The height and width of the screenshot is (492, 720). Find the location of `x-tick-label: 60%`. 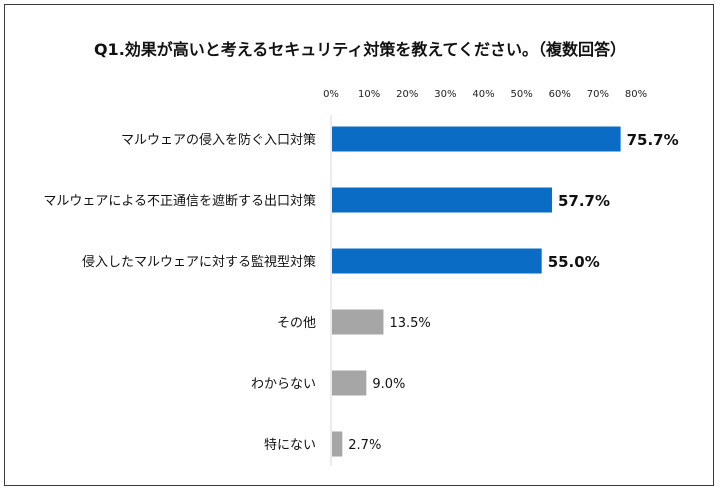

x-tick-label: 60% is located at coordinates (560, 94).